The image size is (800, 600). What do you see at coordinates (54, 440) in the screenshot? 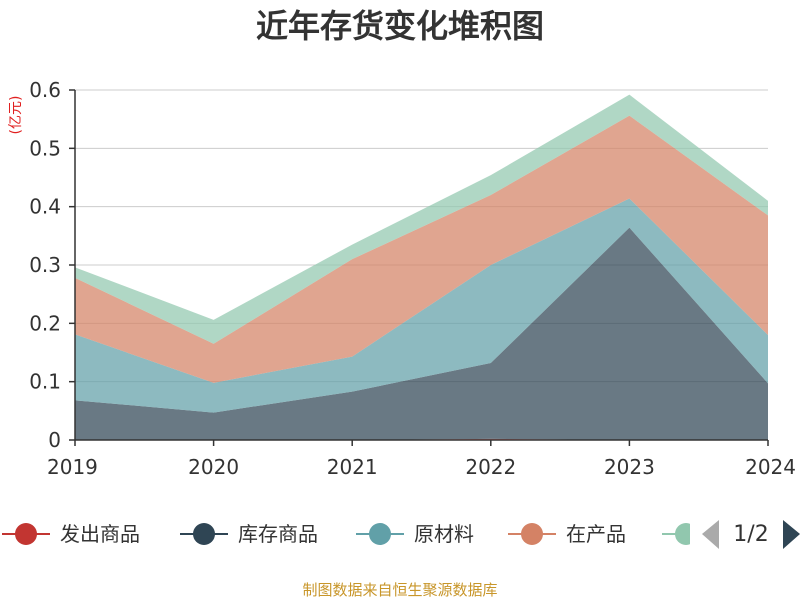
I see `y-tick-label: 0` at bounding box center [54, 440].